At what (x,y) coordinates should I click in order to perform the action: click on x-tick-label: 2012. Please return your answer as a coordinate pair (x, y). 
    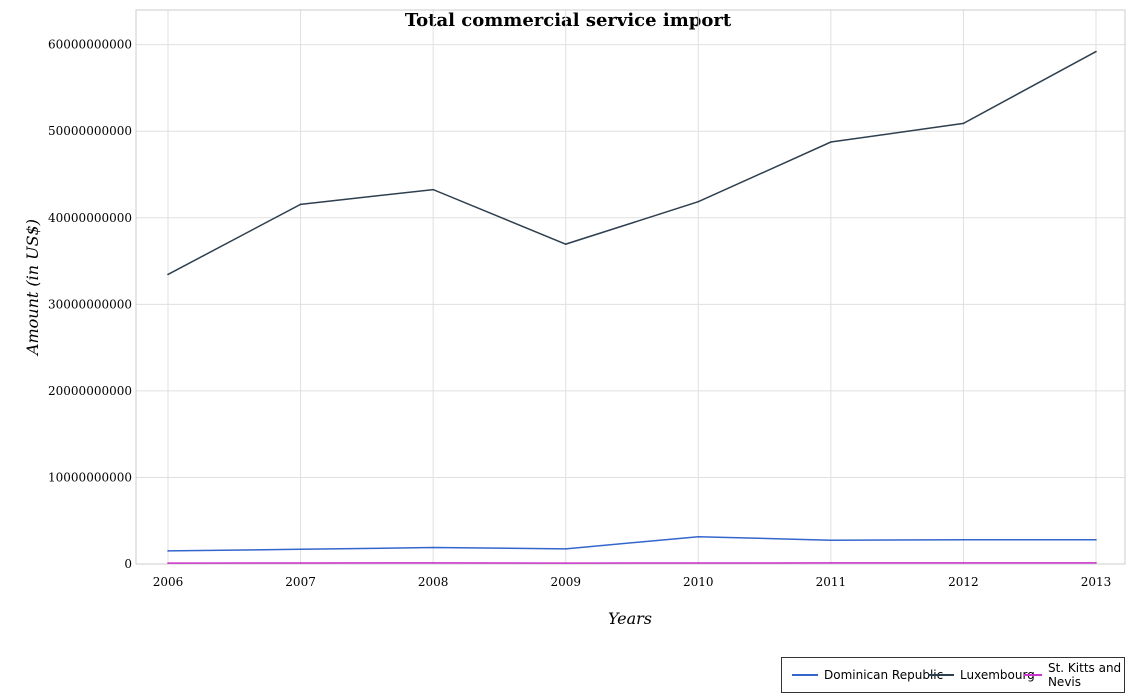
    Looking at the image, I should click on (963, 582).